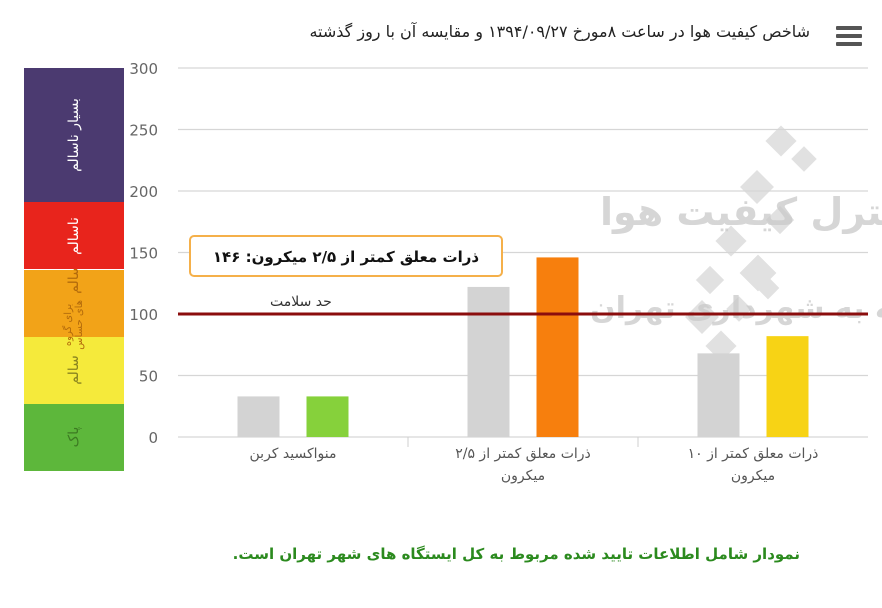  Describe the element at coordinates (74, 236) in the screenshot. I see `aqi-scale-segment: ناسالم` at that location.